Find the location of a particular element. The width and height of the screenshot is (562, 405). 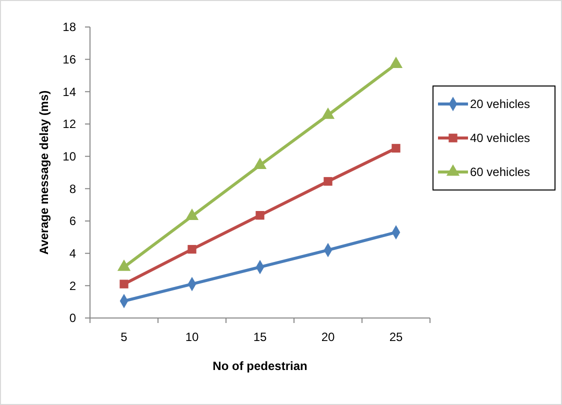

x-axis-title: No of pedestrian is located at coordinates (260, 366).